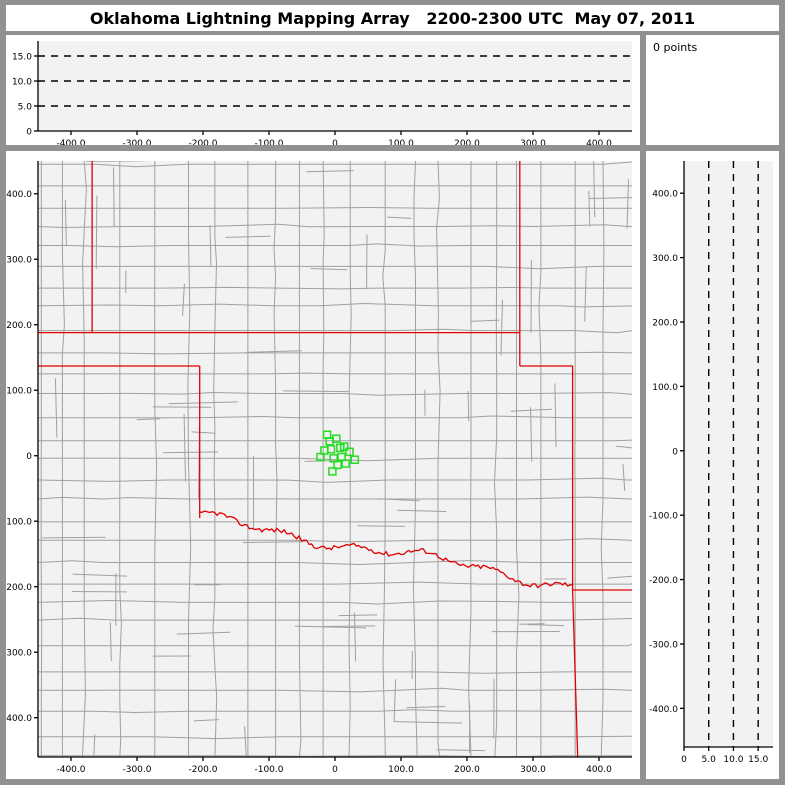  What do you see at coordinates (22, 83) in the screenshot?
I see `y-tick-label: 10.0` at bounding box center [22, 83].